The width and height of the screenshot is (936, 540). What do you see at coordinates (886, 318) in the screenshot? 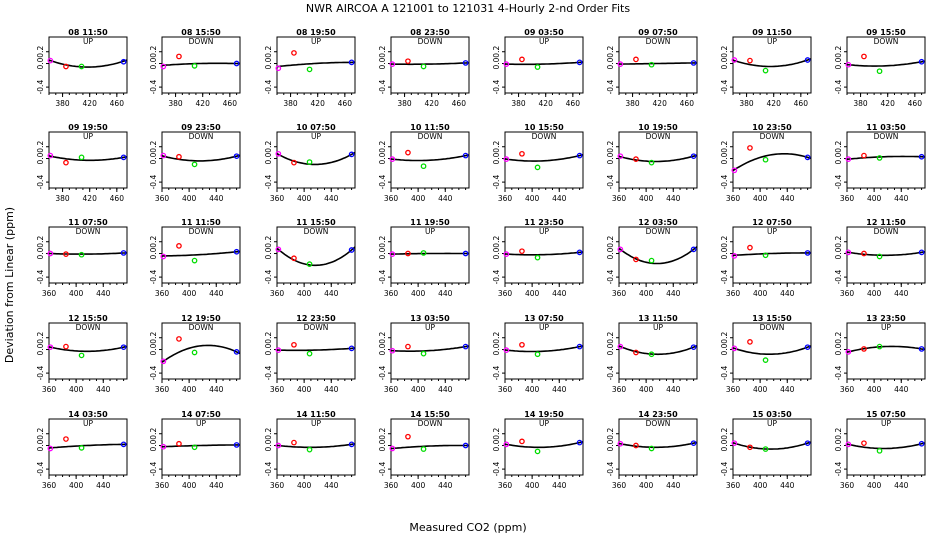
I see `panel-title: 13 23:50` at bounding box center [886, 318].